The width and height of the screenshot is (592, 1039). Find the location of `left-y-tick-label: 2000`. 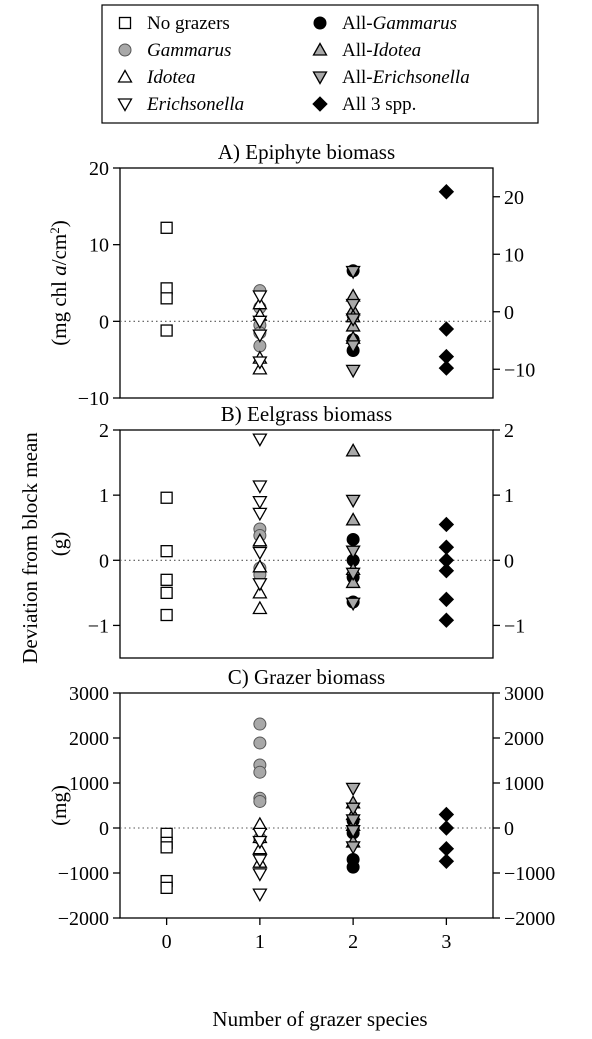

left-y-tick-label: 2000 is located at coordinates (89, 739).